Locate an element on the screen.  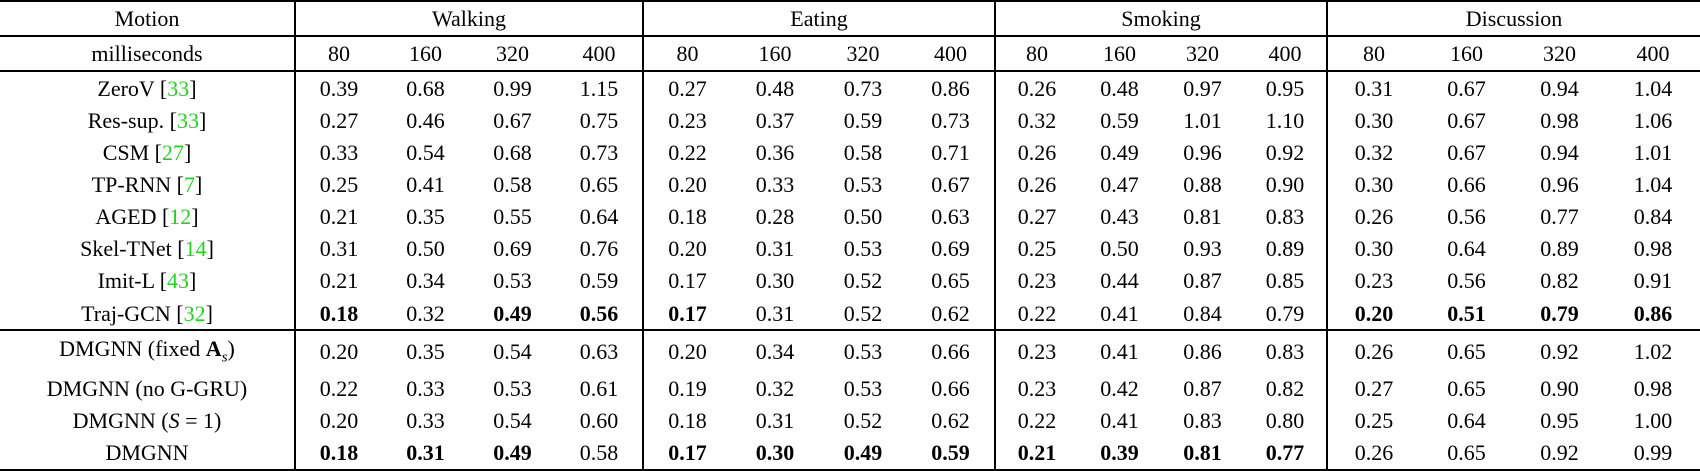
method-label: CSM [27] is located at coordinates (148, 152).